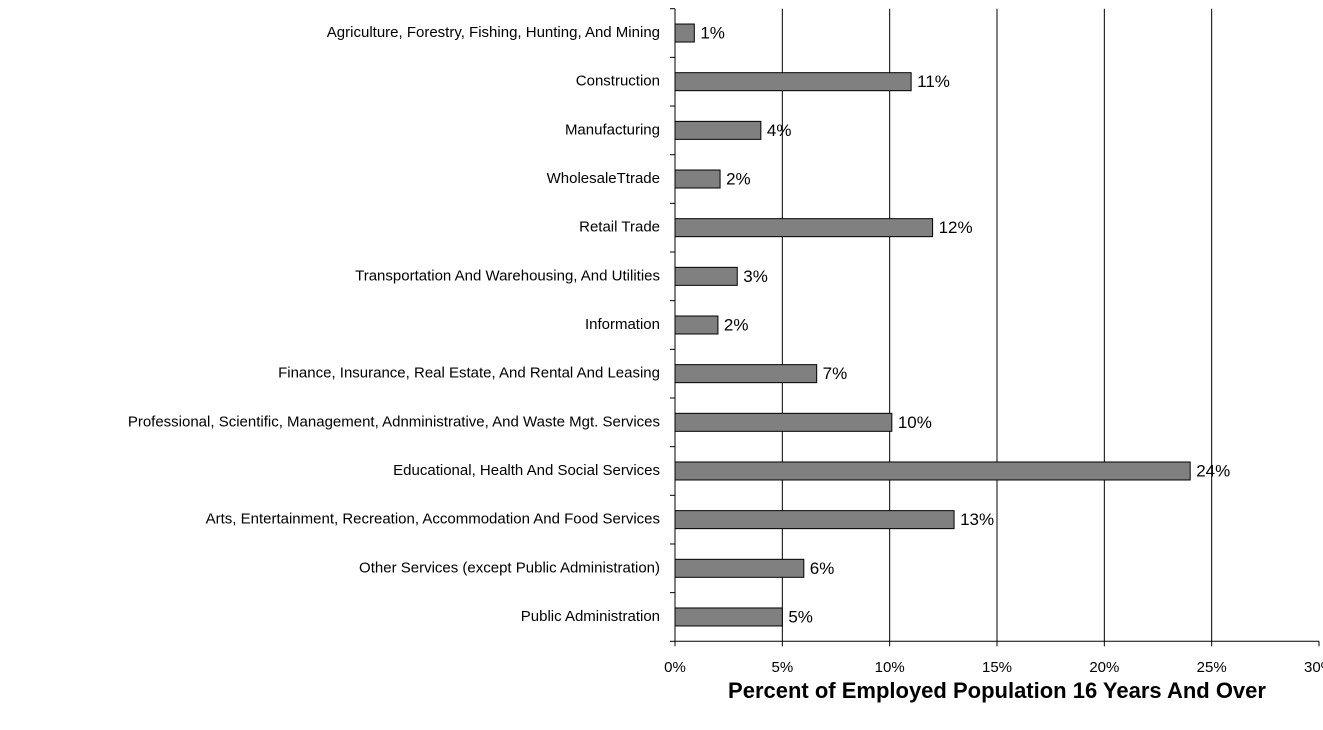 This screenshot has height=730, width=1323. What do you see at coordinates (755, 276) in the screenshot?
I see `value-label: 3%` at bounding box center [755, 276].